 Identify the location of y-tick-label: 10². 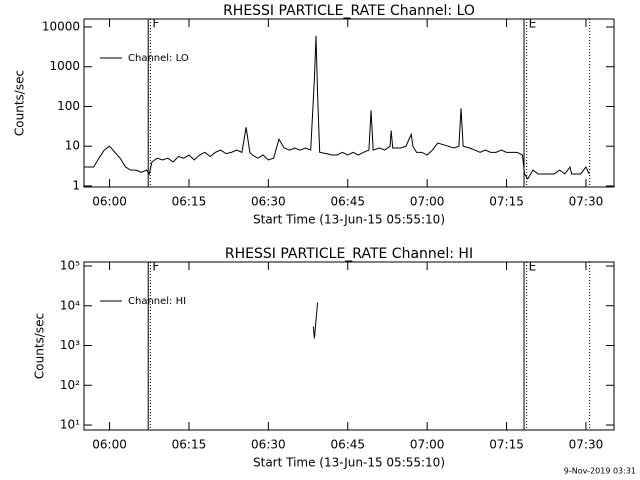
(70, 385).